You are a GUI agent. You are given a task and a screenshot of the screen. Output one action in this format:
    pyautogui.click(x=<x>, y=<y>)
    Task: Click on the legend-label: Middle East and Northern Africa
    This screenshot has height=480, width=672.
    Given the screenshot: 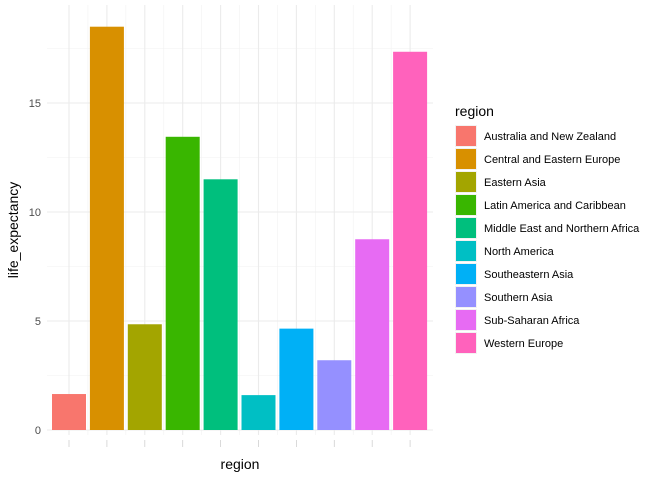 What is the action you would take?
    pyautogui.click(x=562, y=229)
    